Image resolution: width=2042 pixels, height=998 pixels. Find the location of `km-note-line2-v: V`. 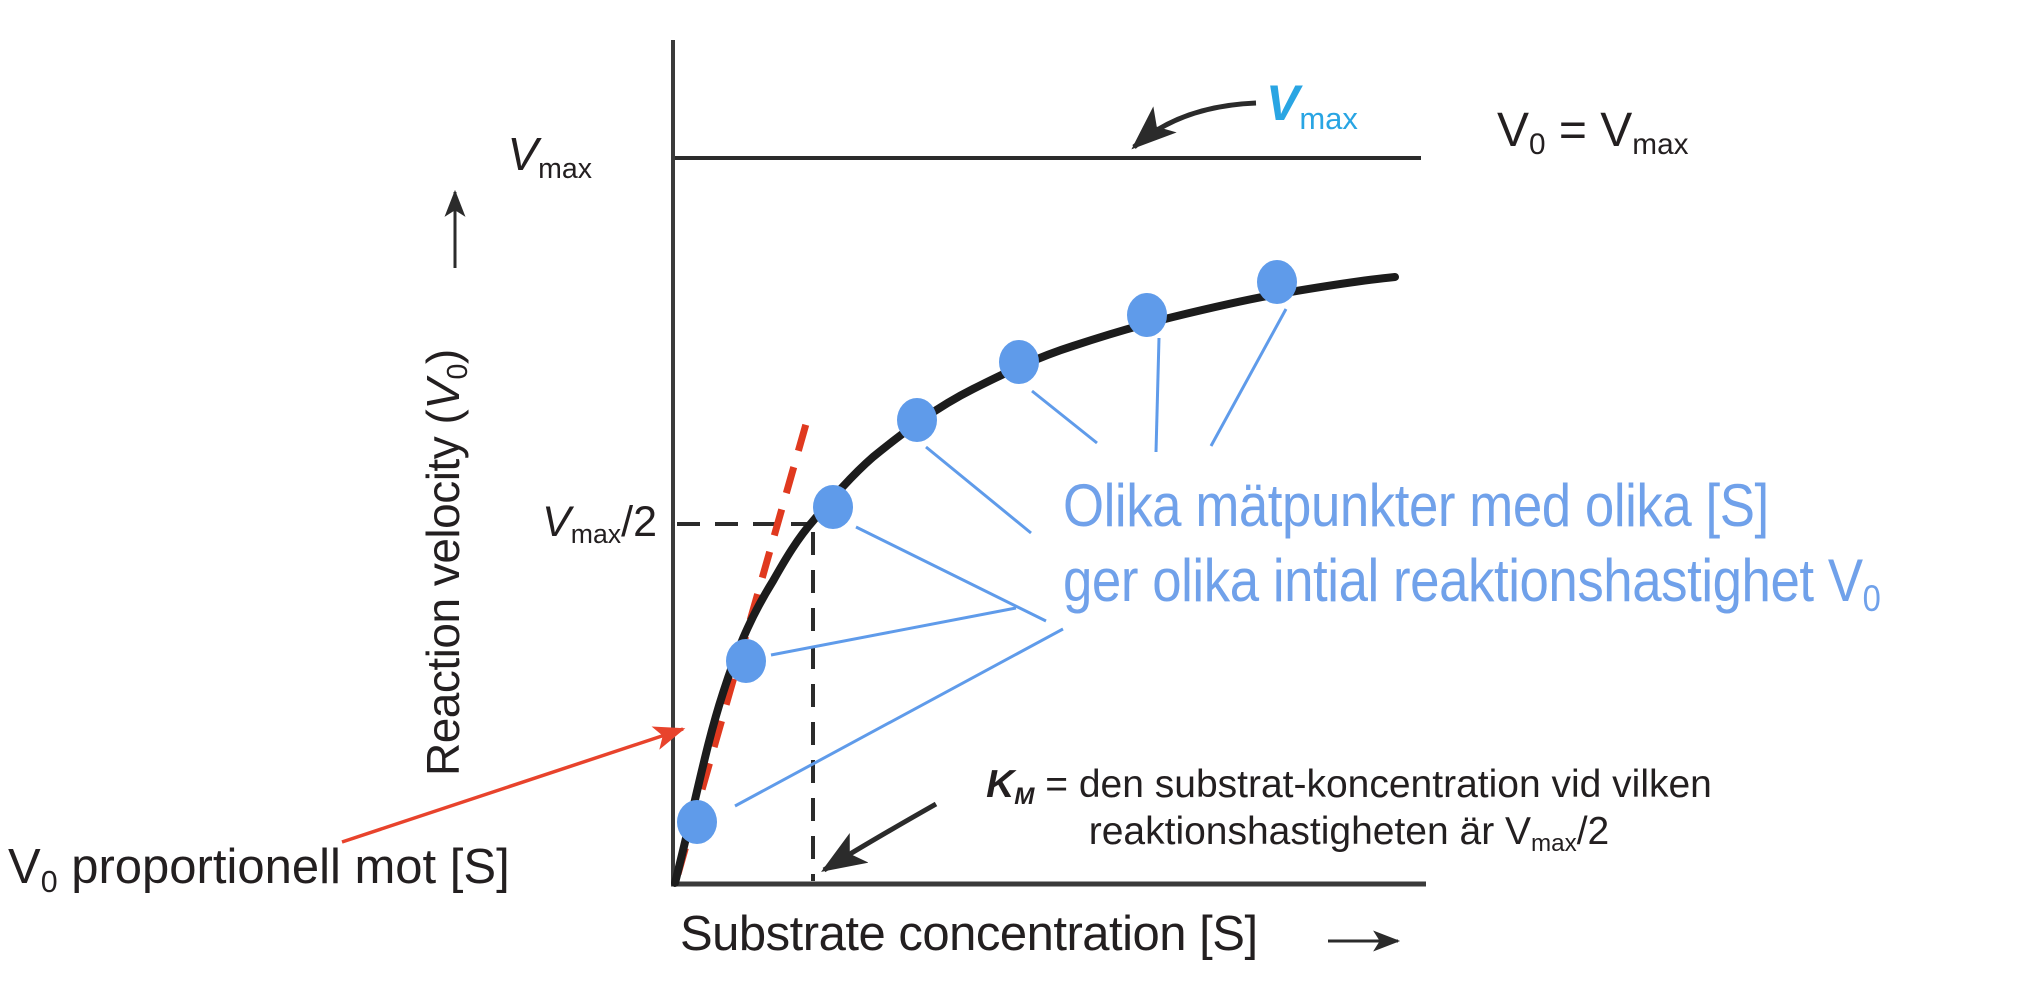

km-note-line2-v: V is located at coordinates (1518, 831).